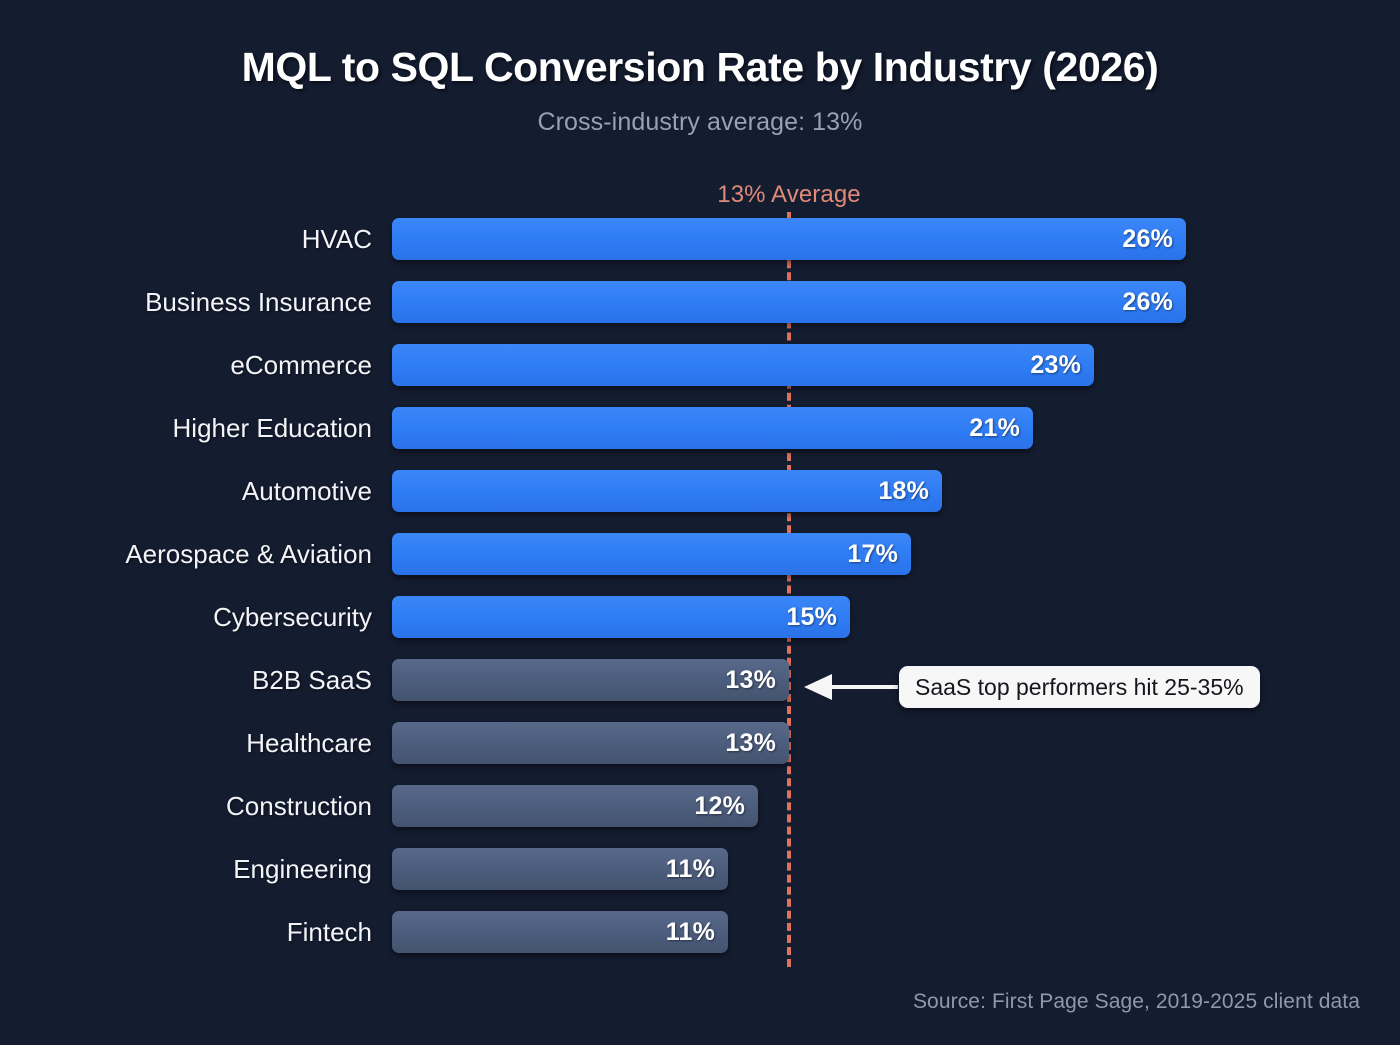 Image resolution: width=1400 pixels, height=1045 pixels. I want to click on bar-row: HVAC 26%, so click(700, 239).